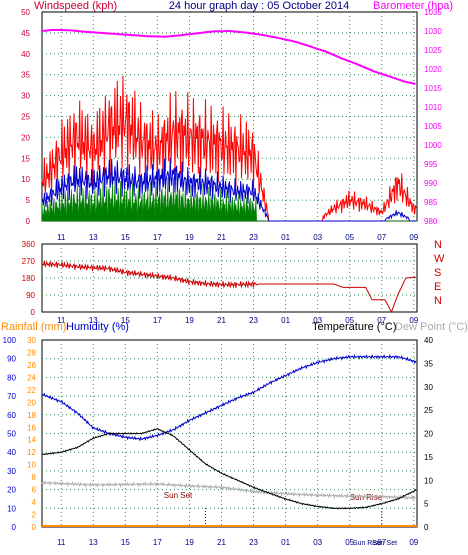 The height and width of the screenshot is (555, 468). What do you see at coordinates (28, 221) in the screenshot?
I see `windspeed-tick-label: 0` at bounding box center [28, 221].